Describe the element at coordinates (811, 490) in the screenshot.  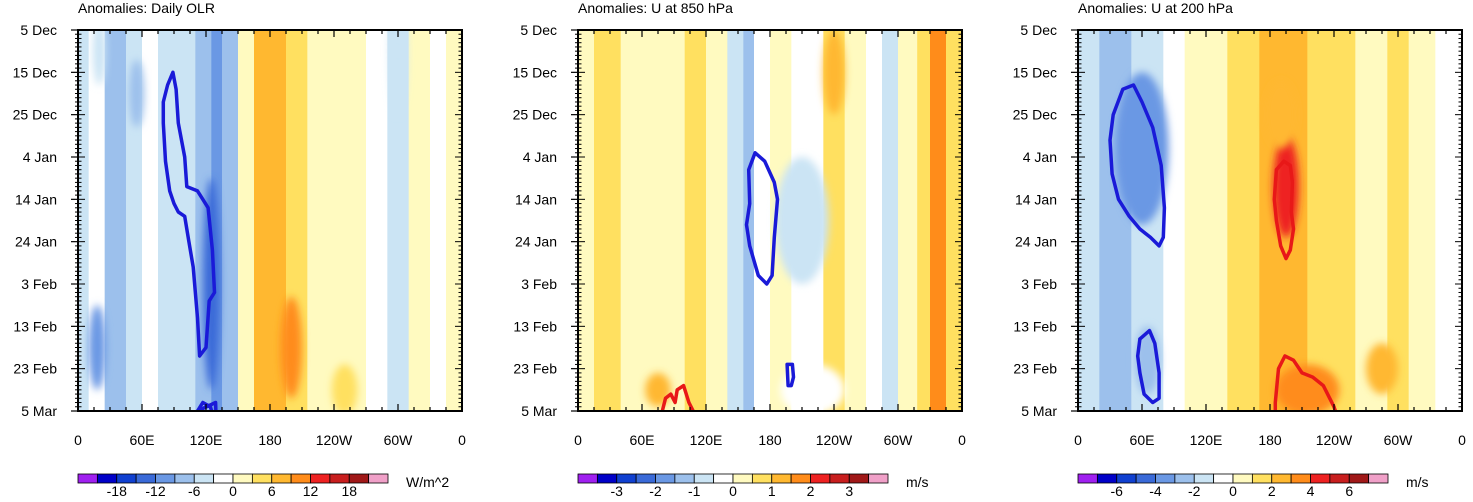
I see `colorbar-label: 2` at that location.